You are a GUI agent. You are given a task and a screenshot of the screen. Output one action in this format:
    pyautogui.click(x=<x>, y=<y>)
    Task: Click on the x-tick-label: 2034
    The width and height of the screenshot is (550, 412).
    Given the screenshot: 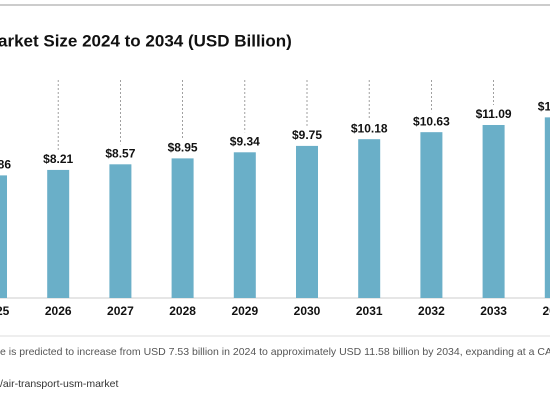 What is the action you would take?
    pyautogui.click(x=546, y=311)
    